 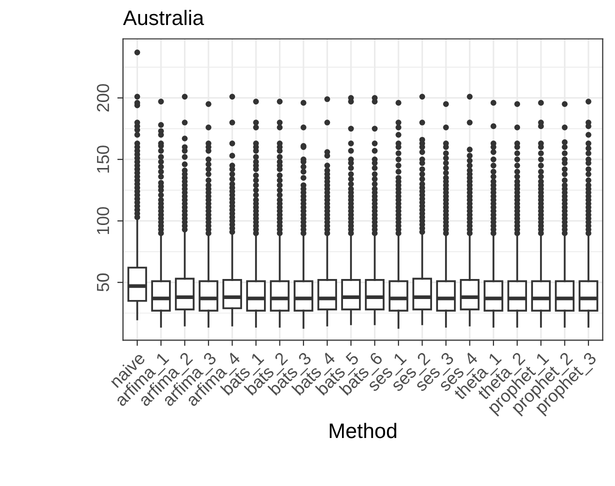 What do you see at coordinates (163, 18) in the screenshot?
I see `chart-title: Australia` at bounding box center [163, 18].